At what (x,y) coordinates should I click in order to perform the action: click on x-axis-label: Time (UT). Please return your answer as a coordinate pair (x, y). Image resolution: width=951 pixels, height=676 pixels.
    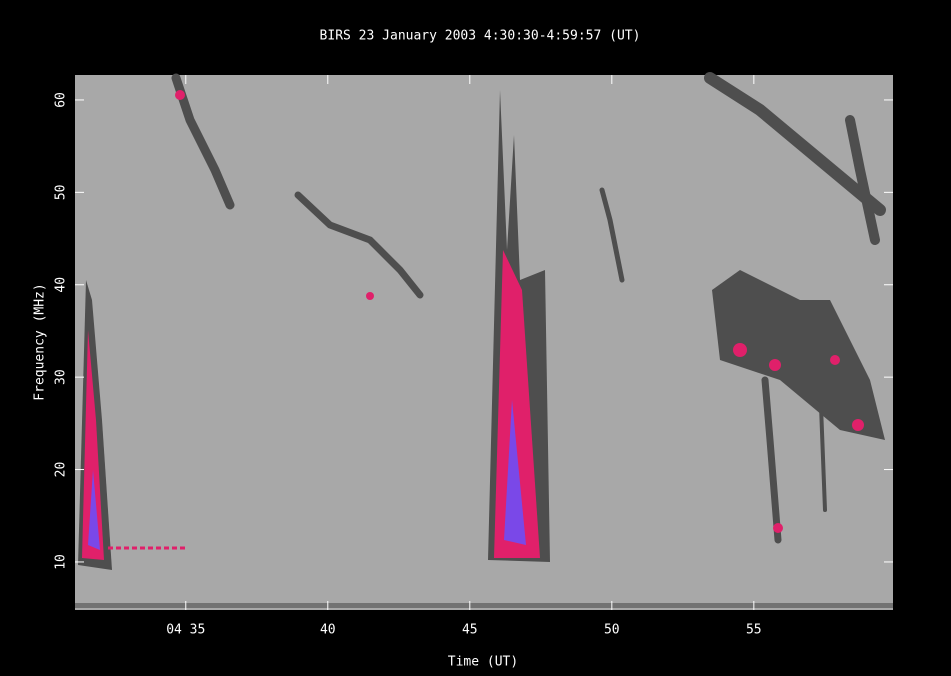
    Looking at the image, I should click on (483, 662).